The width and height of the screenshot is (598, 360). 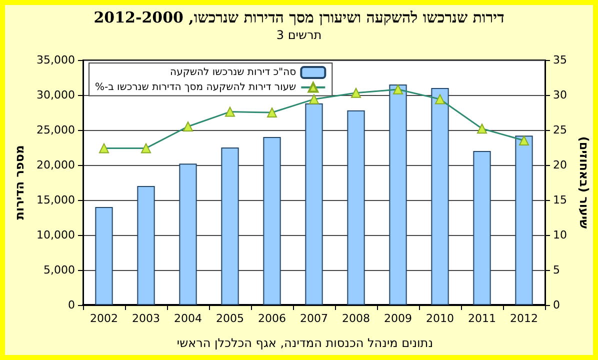 I want to click on chart-title: דירות שנרכשו להשקעה ושיעורן מסך הדירות שנרכשו, 2012-2000, so click(x=299, y=17).